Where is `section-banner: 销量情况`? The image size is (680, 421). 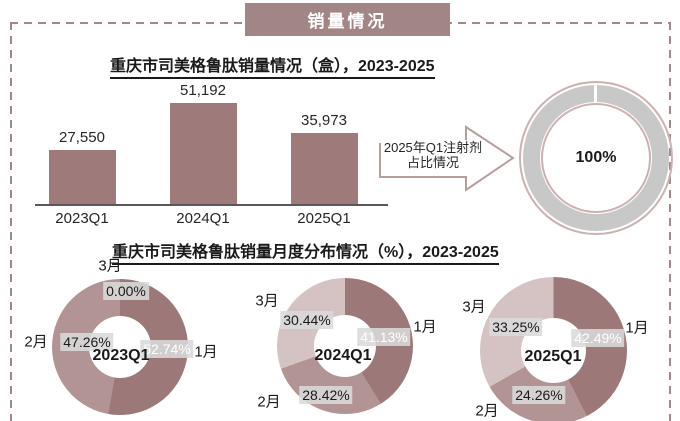 section-banner: 销量情况 is located at coordinates (347, 19).